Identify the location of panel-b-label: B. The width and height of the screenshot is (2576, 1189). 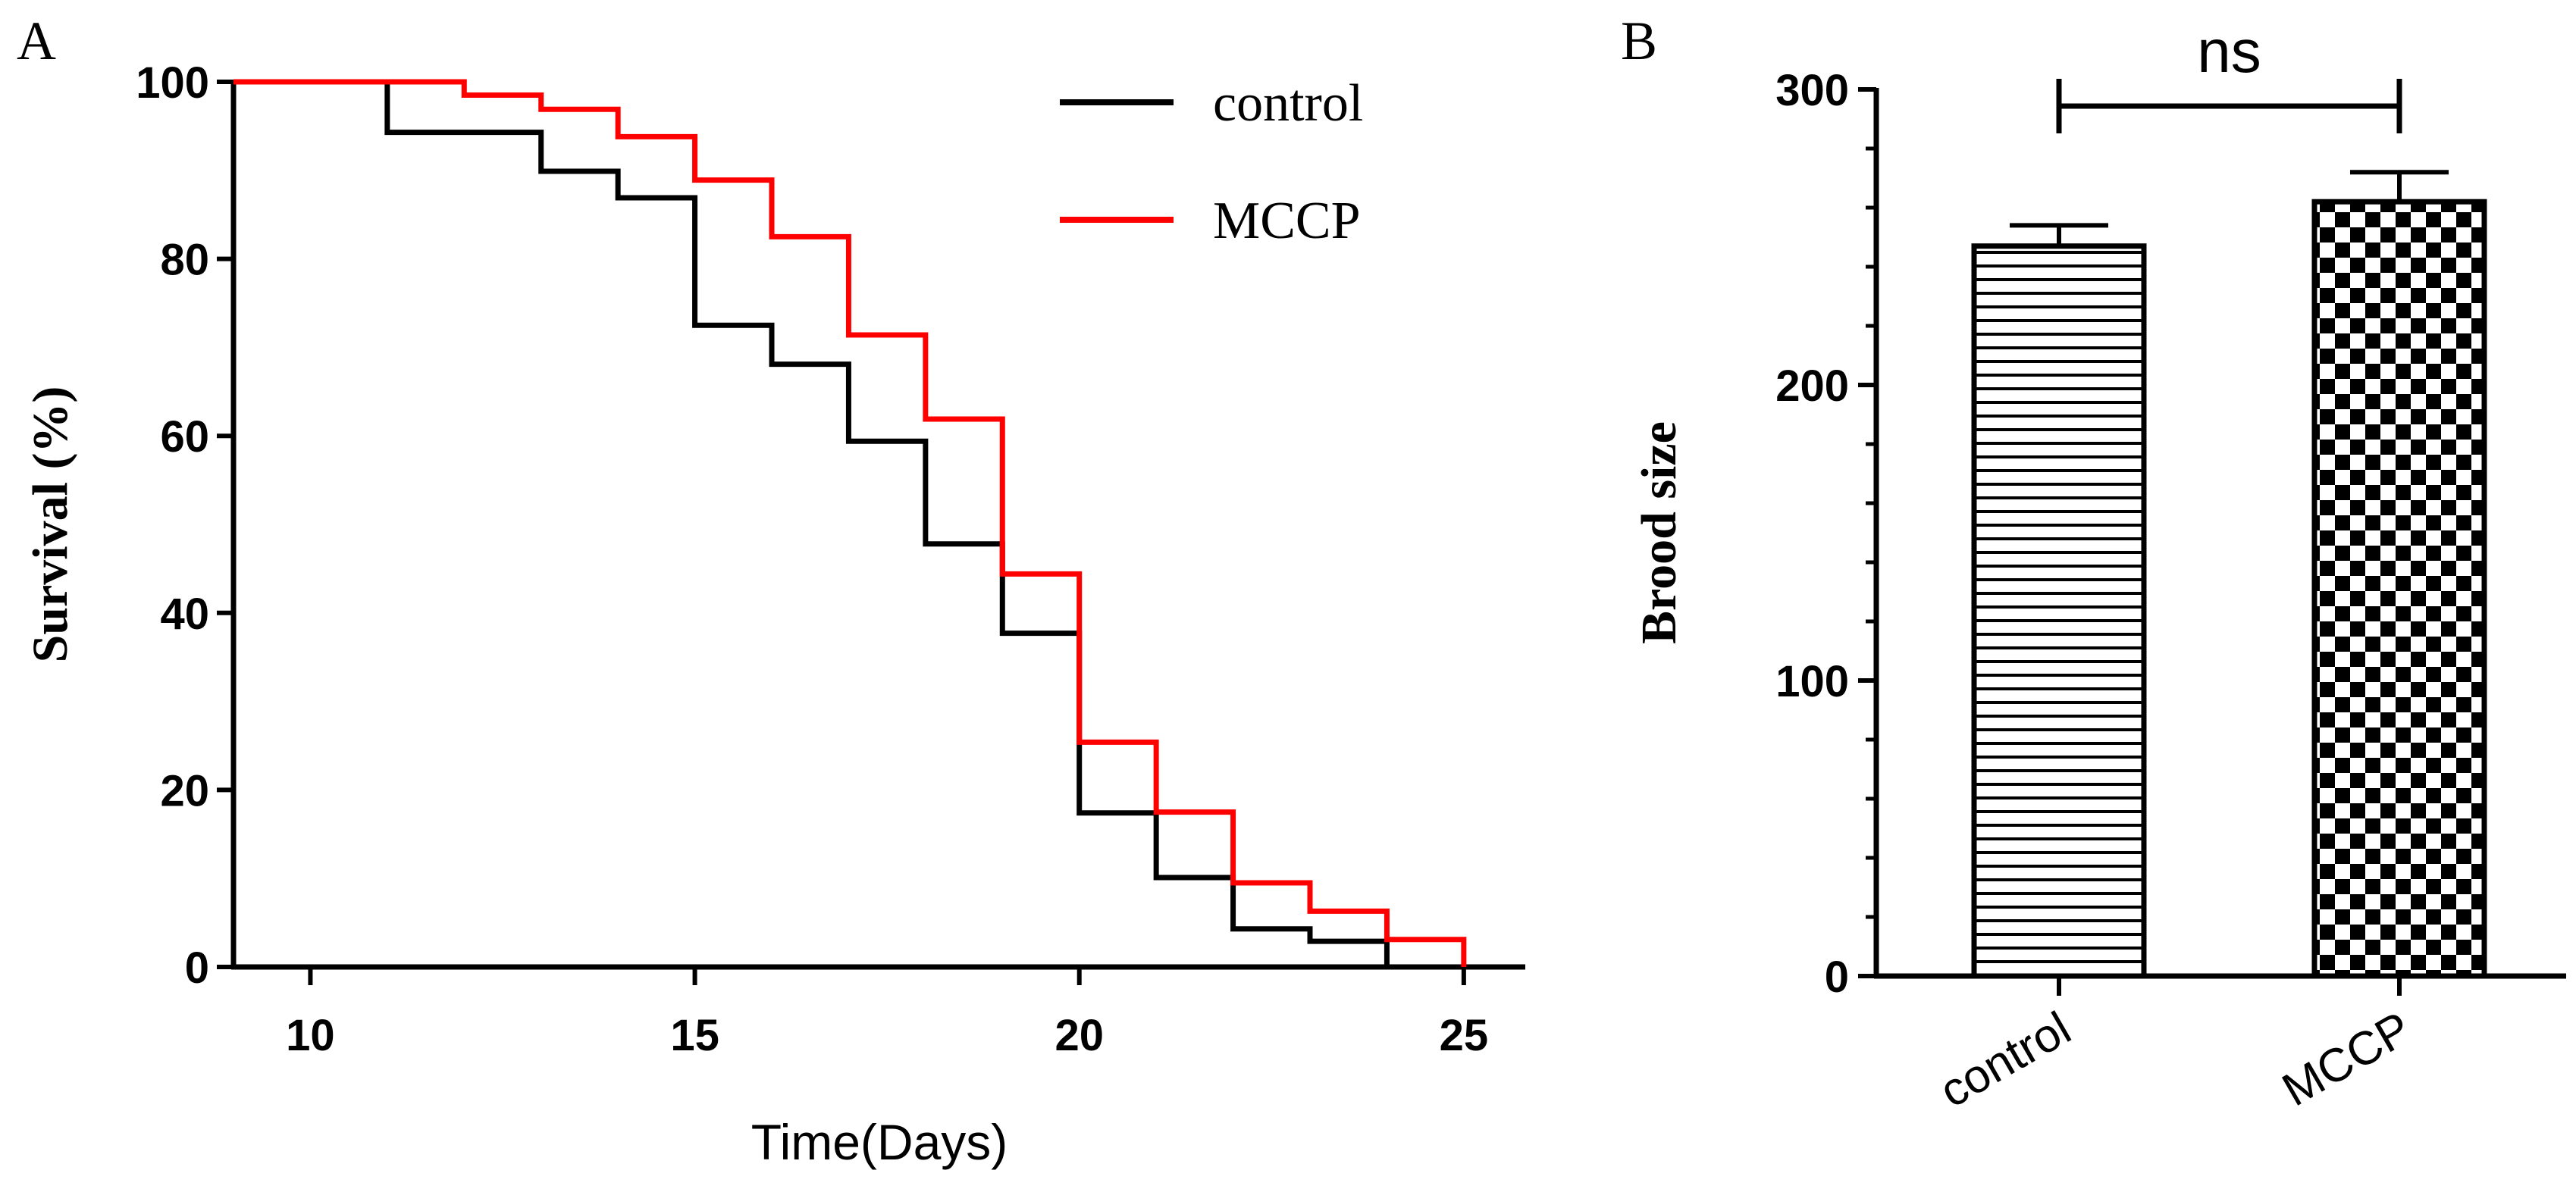
(1639, 41).